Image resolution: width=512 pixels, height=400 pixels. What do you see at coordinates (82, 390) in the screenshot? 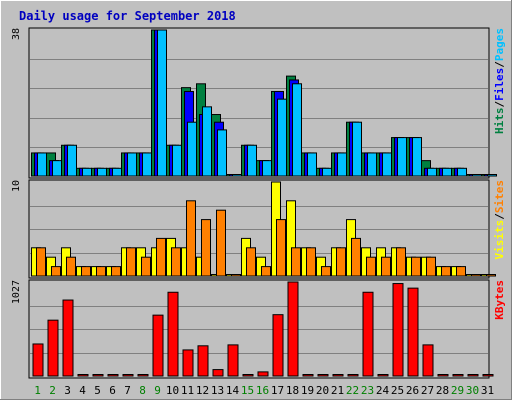
I see `day-label-4: 4` at bounding box center [82, 390].